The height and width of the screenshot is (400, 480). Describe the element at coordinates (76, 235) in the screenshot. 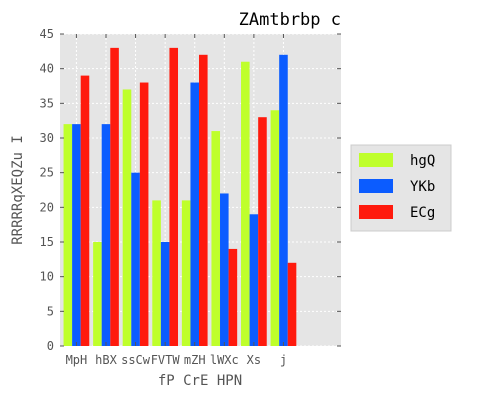

I see `bar-YKb-MpH` at that location.